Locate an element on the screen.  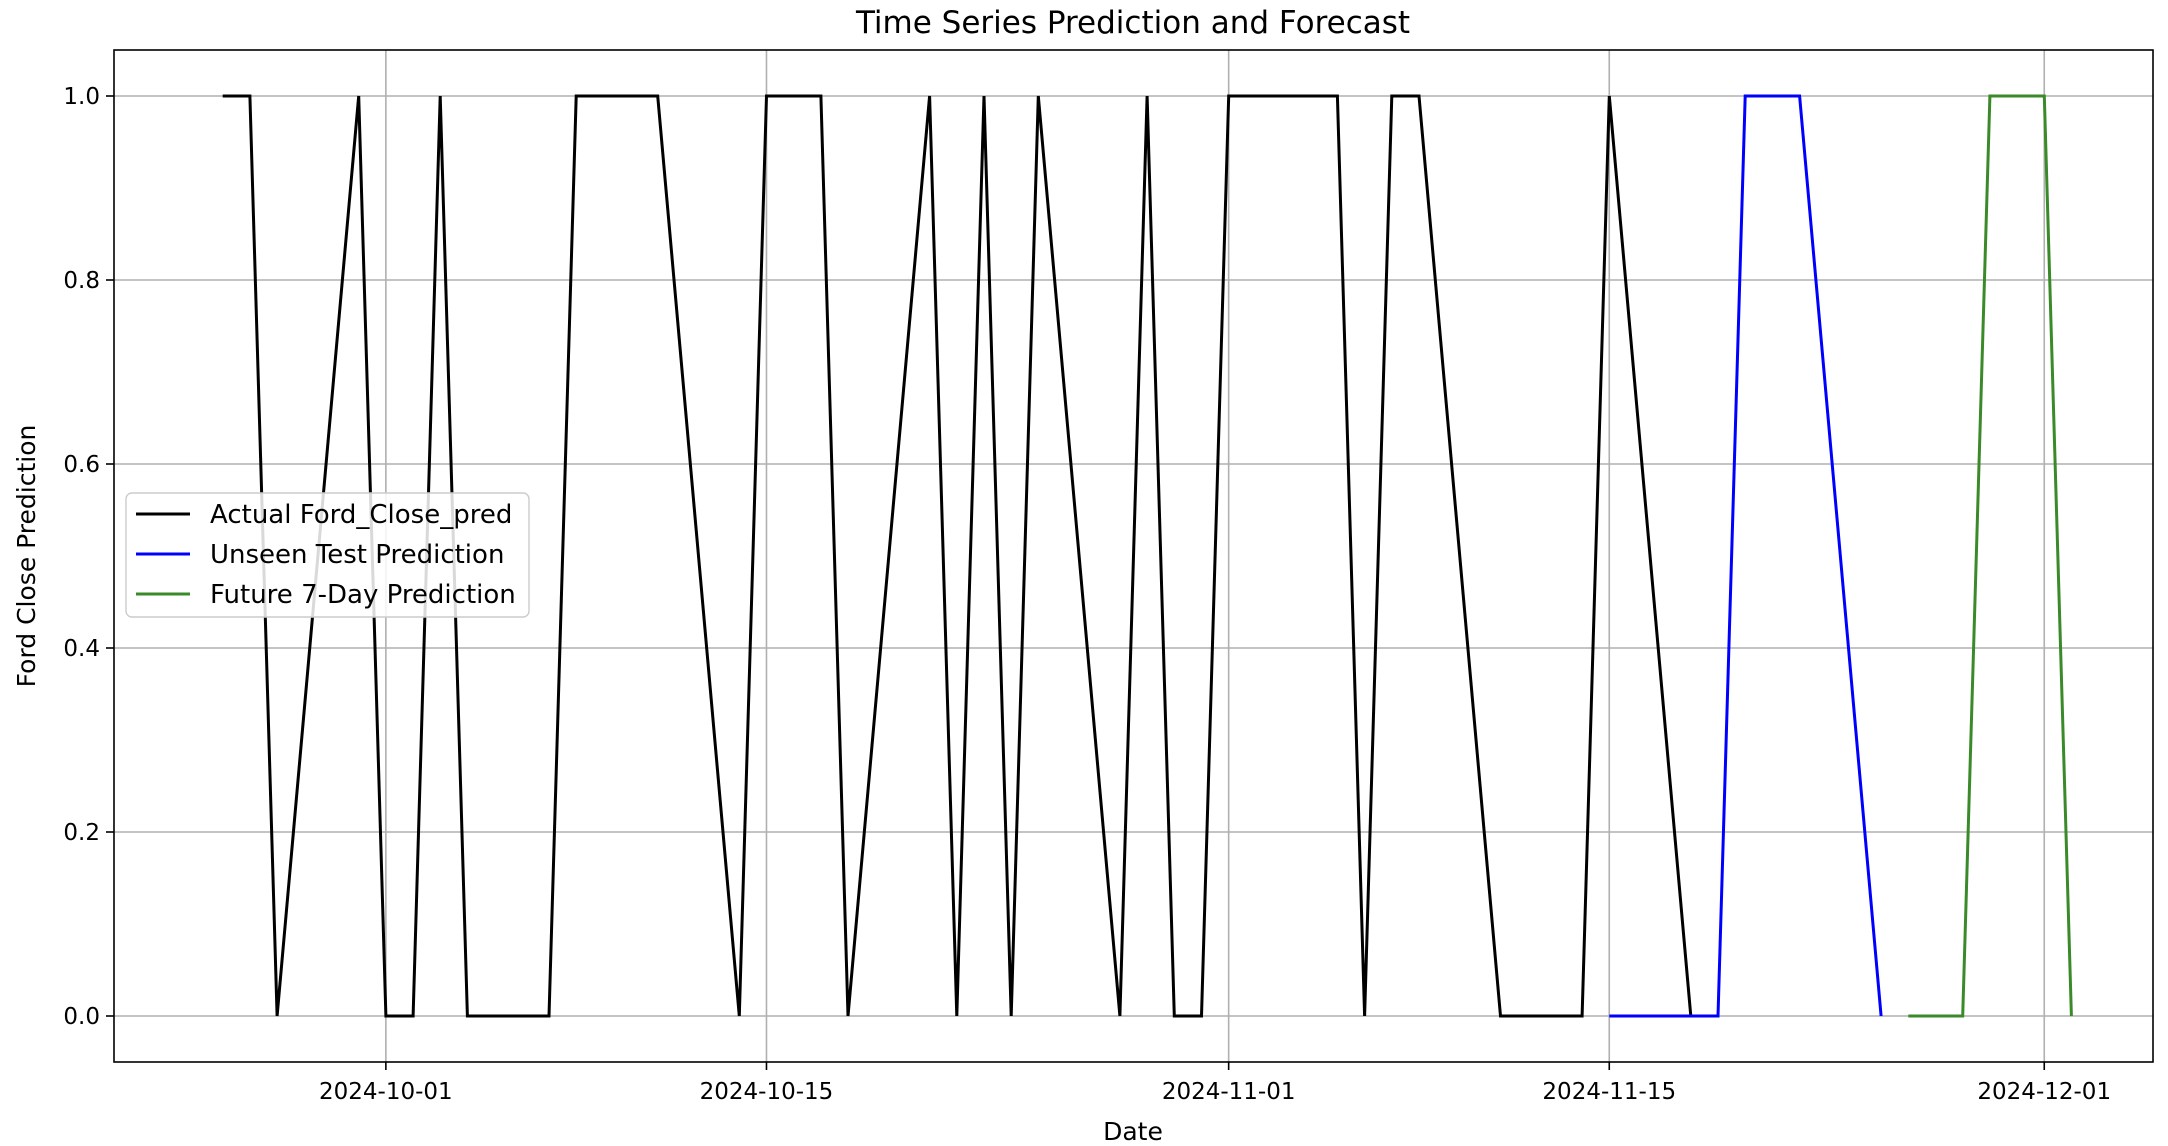
chart-title: Time Series Prediction and Forecast is located at coordinates (1132, 23).